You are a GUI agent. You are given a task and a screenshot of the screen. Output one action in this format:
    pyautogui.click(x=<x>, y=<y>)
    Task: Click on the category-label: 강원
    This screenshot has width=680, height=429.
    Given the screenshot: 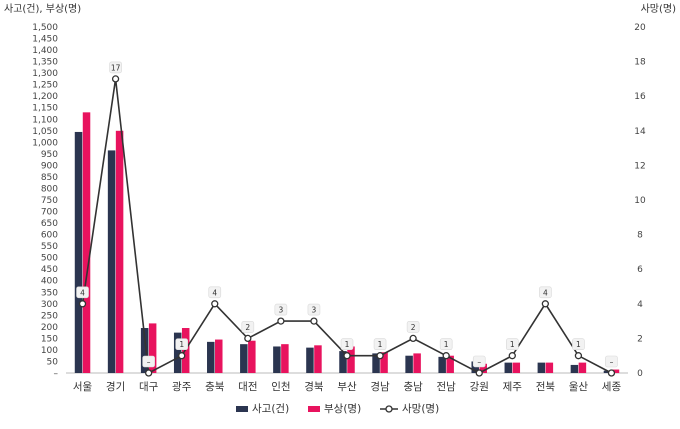 What is the action you would take?
    pyautogui.click(x=479, y=387)
    